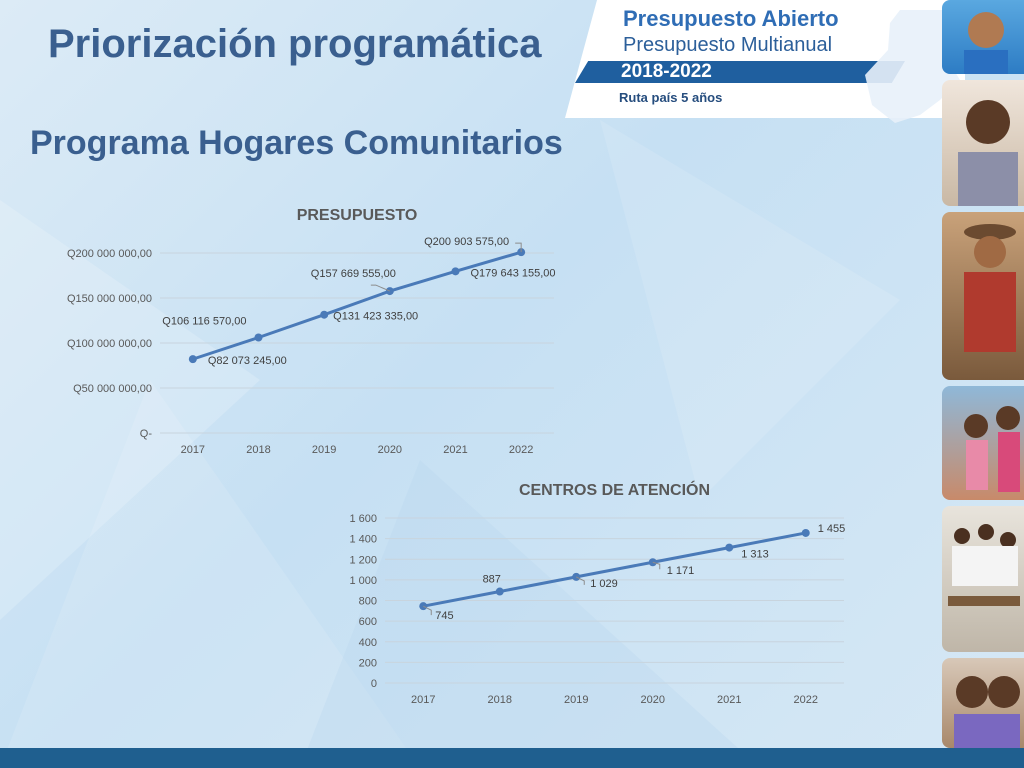 The width and height of the screenshot is (1024, 768). What do you see at coordinates (109, 344) in the screenshot?
I see `y-tick-label: Q100 000 000,00` at bounding box center [109, 344].